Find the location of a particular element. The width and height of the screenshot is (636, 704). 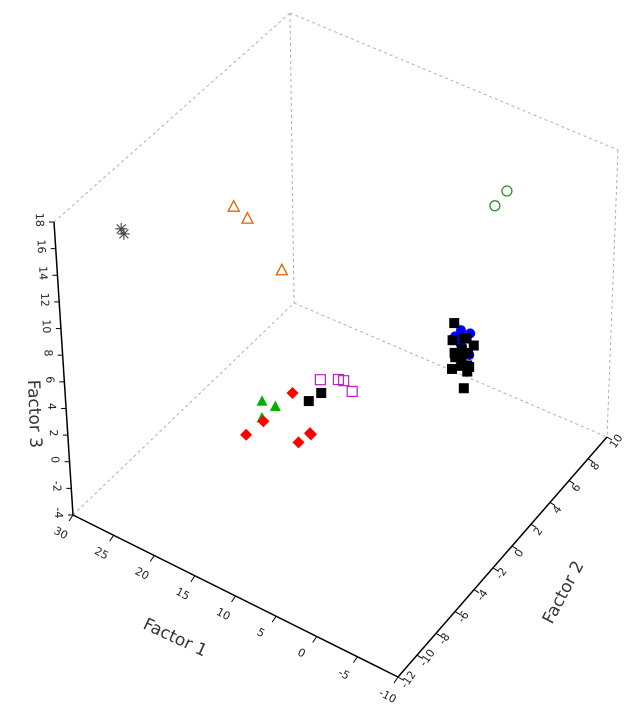

x-tick-label: -5 is located at coordinates (344, 674).